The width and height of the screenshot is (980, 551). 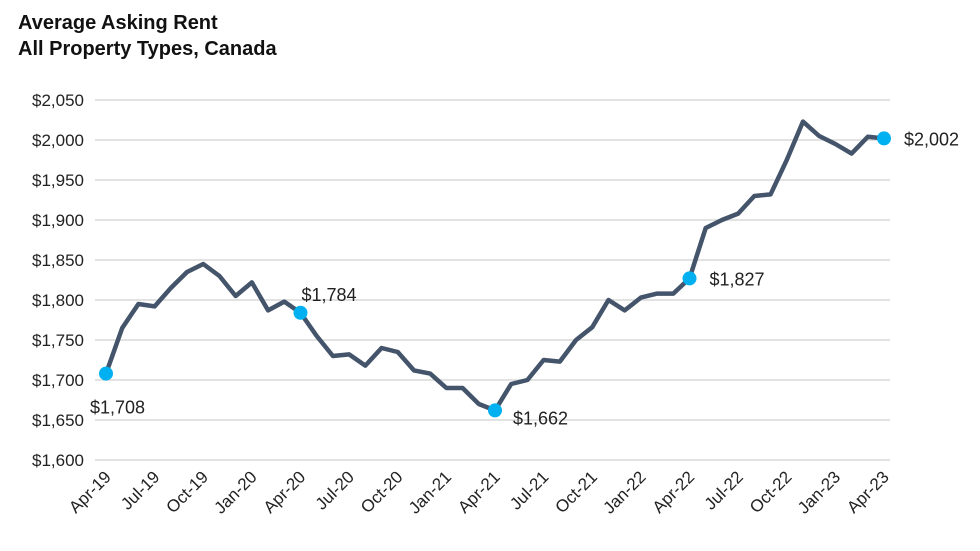 What do you see at coordinates (58, 220) in the screenshot?
I see `y-tick-label: $1,900` at bounding box center [58, 220].